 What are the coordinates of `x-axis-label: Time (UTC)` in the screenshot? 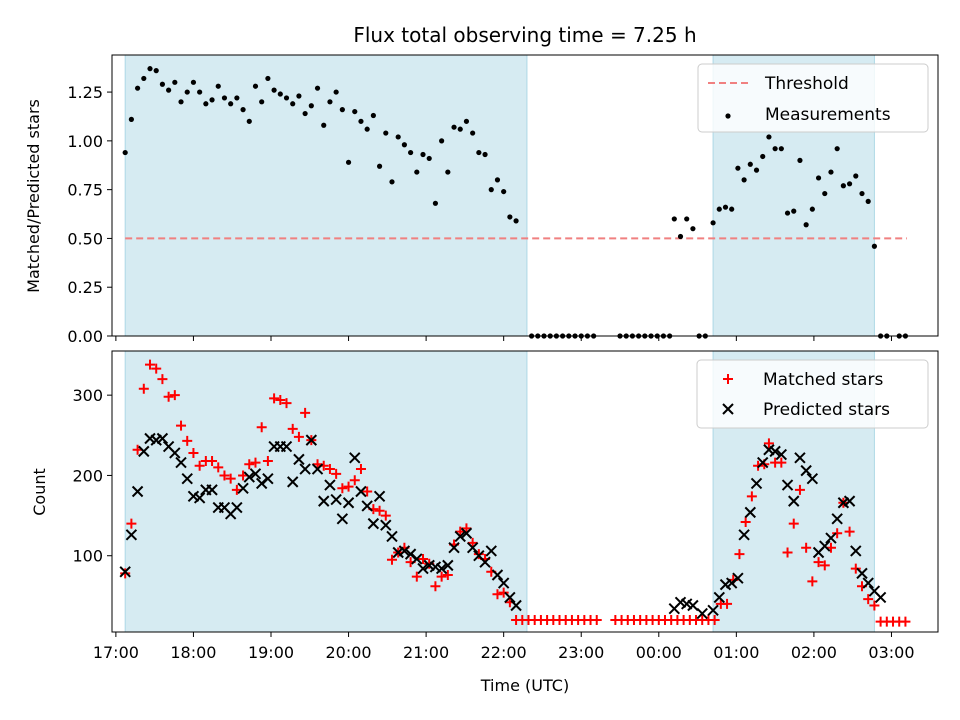 It's located at (524, 685).